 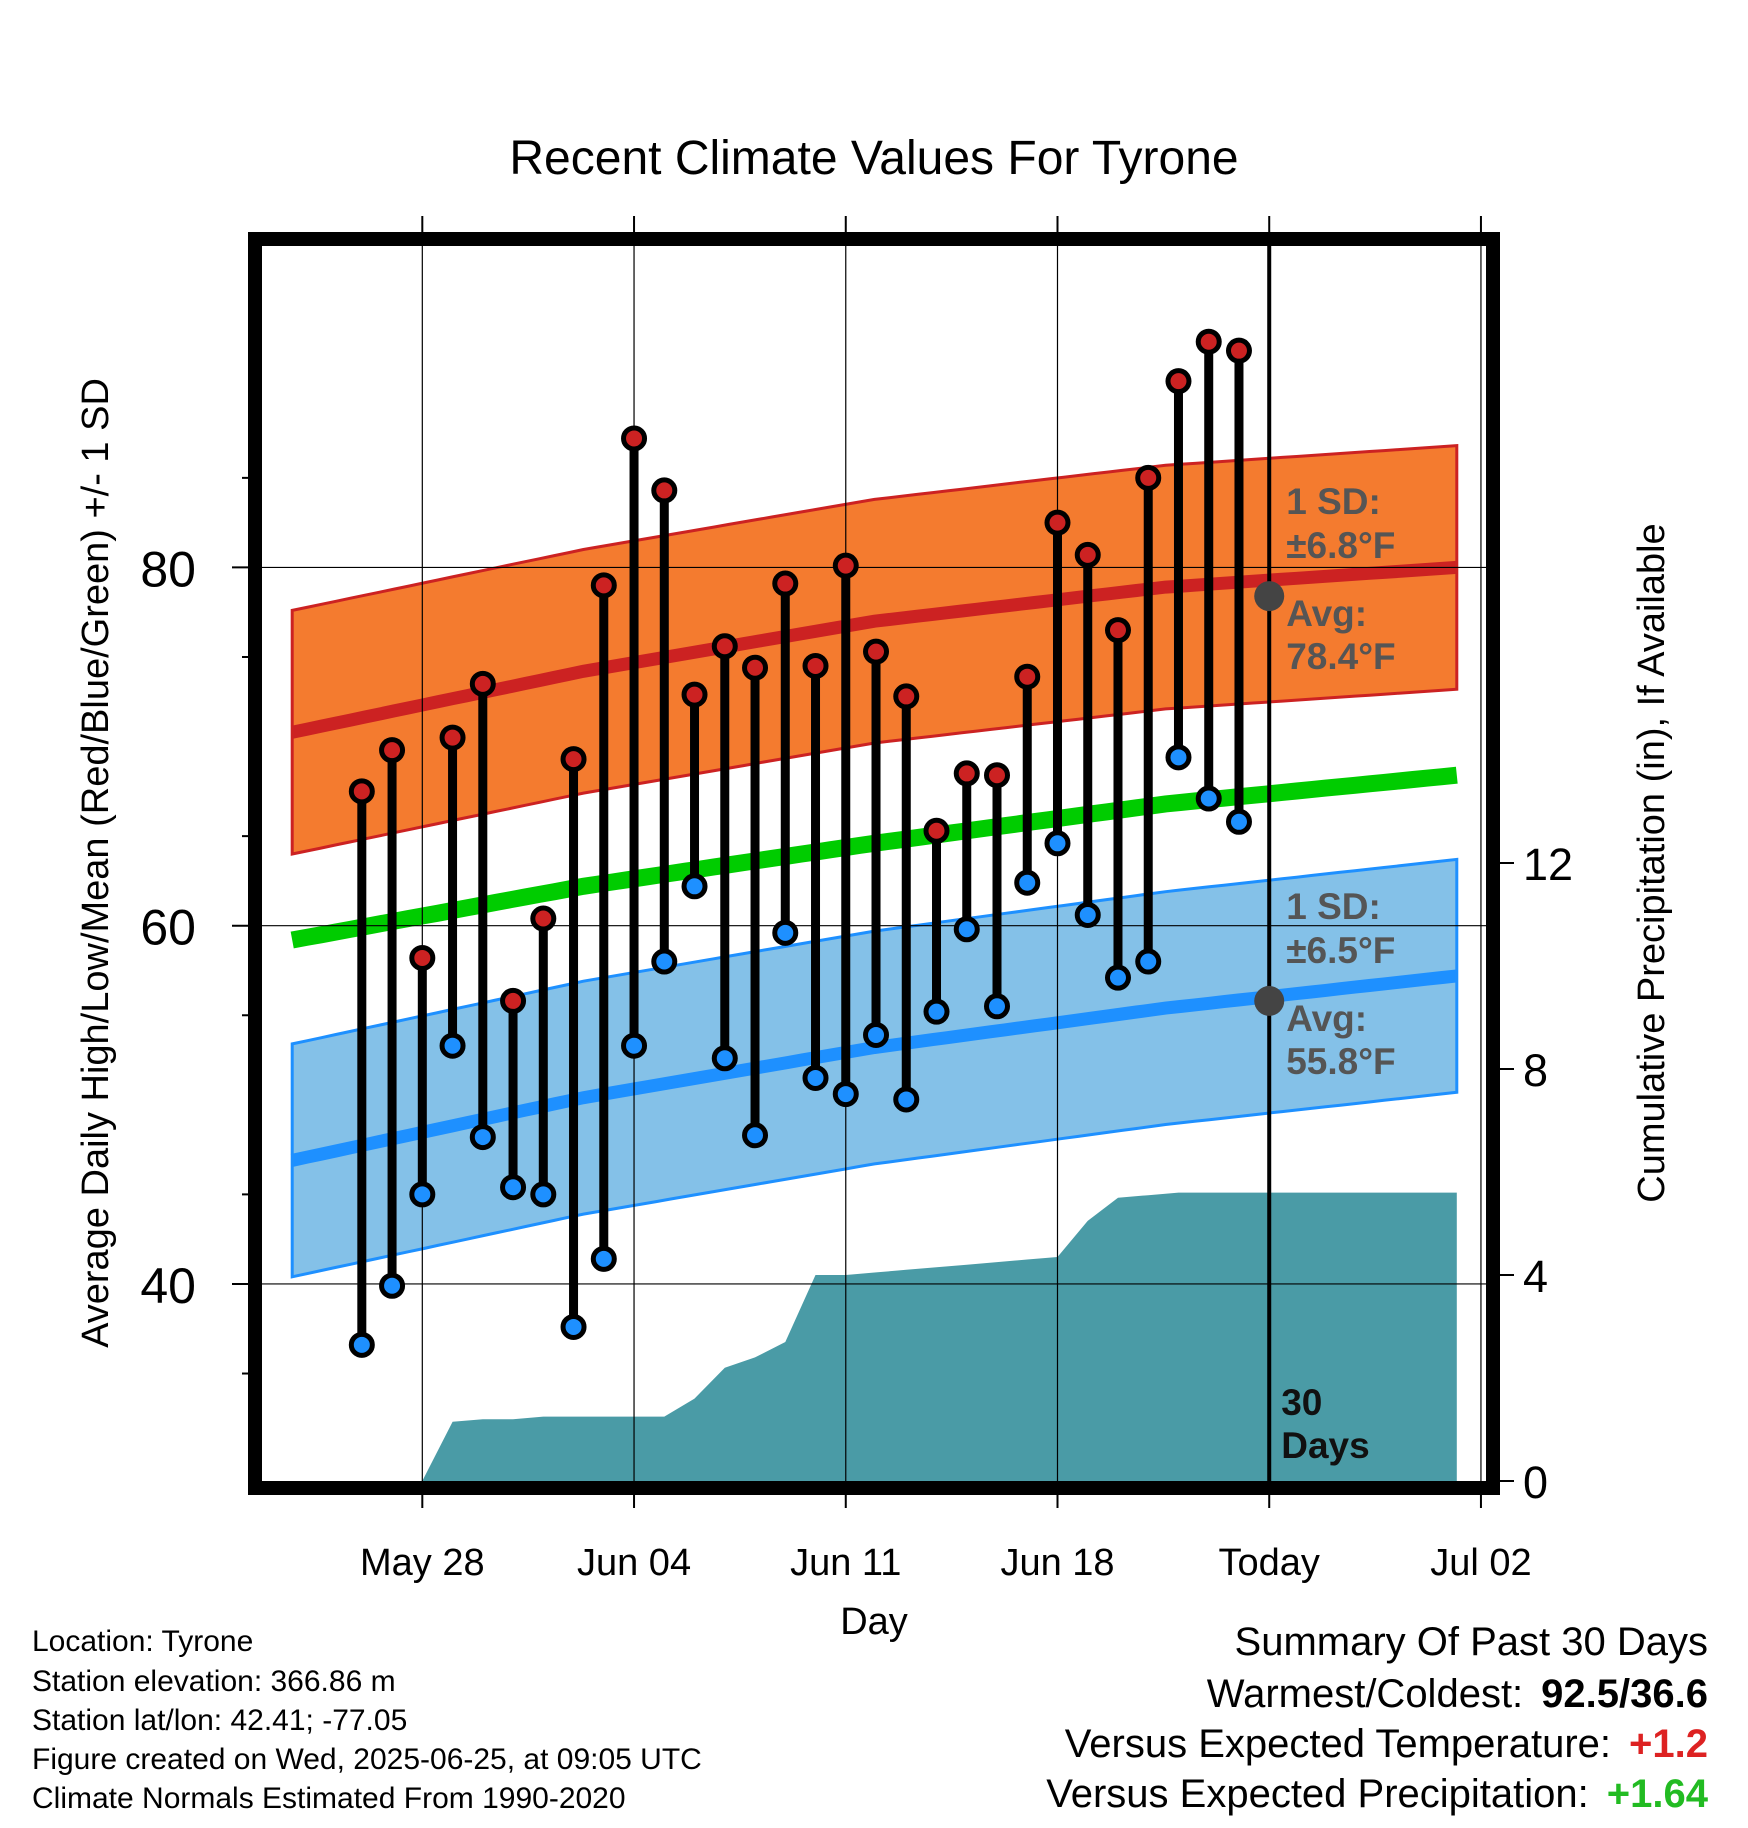 What do you see at coordinates (634, 1563) in the screenshot?
I see `x-tick-label: Jun 04` at bounding box center [634, 1563].